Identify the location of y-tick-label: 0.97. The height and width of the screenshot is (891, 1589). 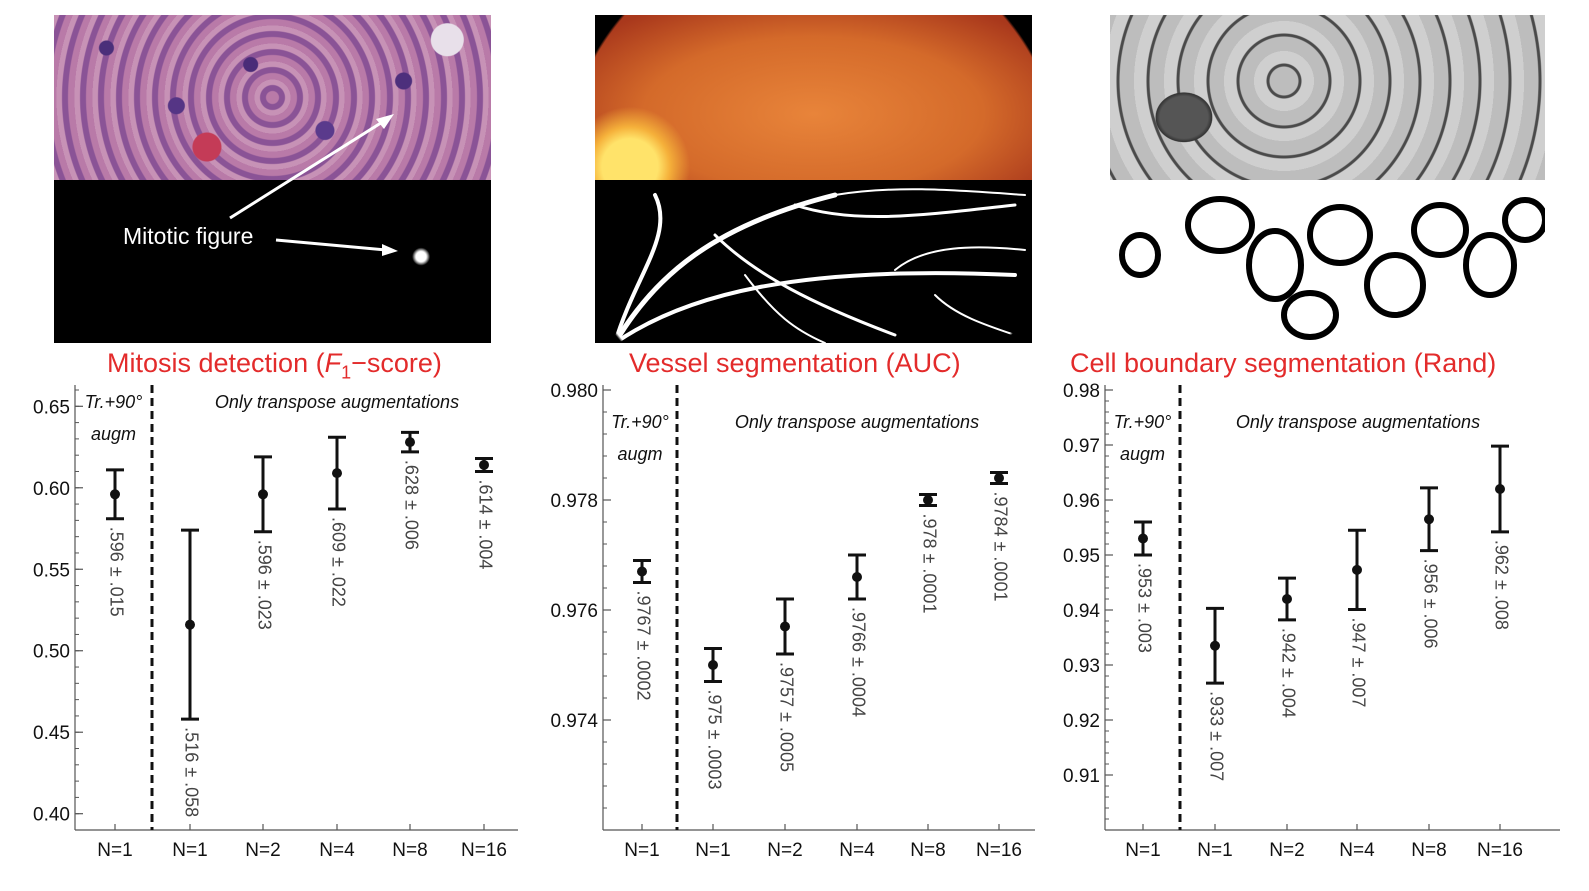
(1081, 446).